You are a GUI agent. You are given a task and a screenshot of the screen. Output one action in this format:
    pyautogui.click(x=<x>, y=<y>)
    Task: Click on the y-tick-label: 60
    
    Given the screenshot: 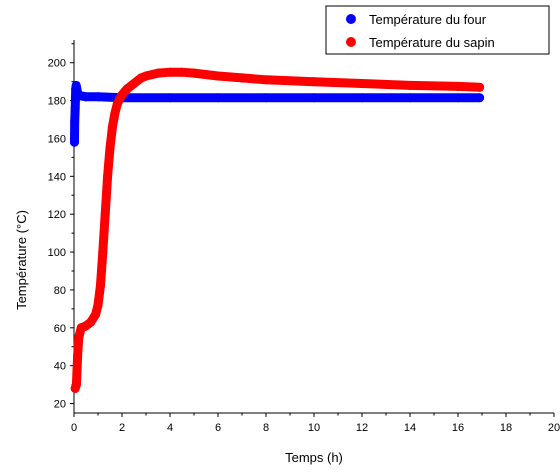 What is the action you would take?
    pyautogui.click(x=60, y=329)
    